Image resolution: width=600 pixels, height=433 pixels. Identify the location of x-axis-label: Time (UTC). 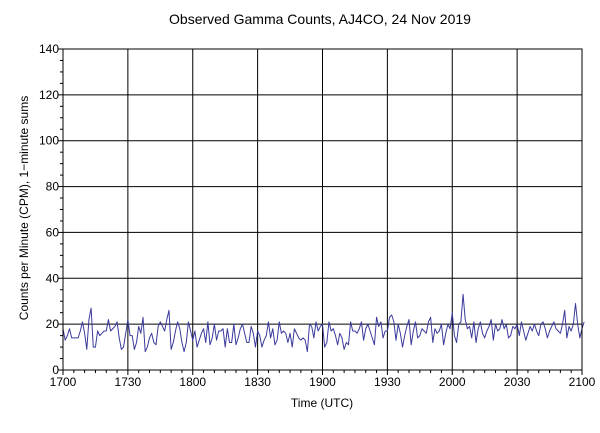
(322, 403).